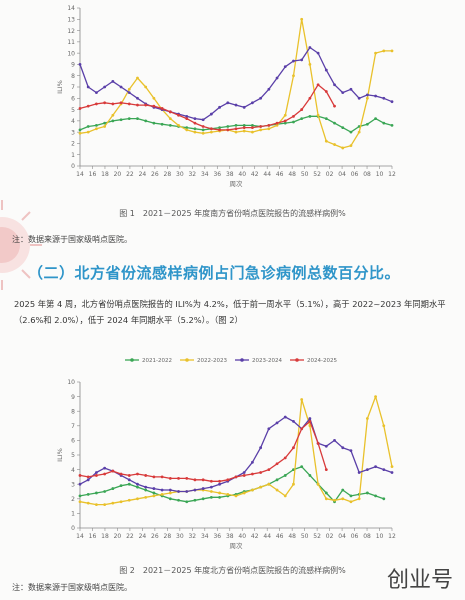 This screenshot has width=465, height=600. Describe the element at coordinates (80, 536) in the screenshot. I see `x-tick-label: 14` at that location.